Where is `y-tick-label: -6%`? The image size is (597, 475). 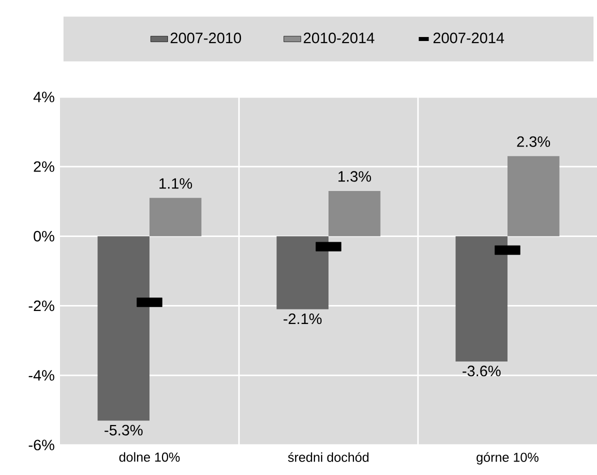 y-tick-label: -6% is located at coordinates (41, 445).